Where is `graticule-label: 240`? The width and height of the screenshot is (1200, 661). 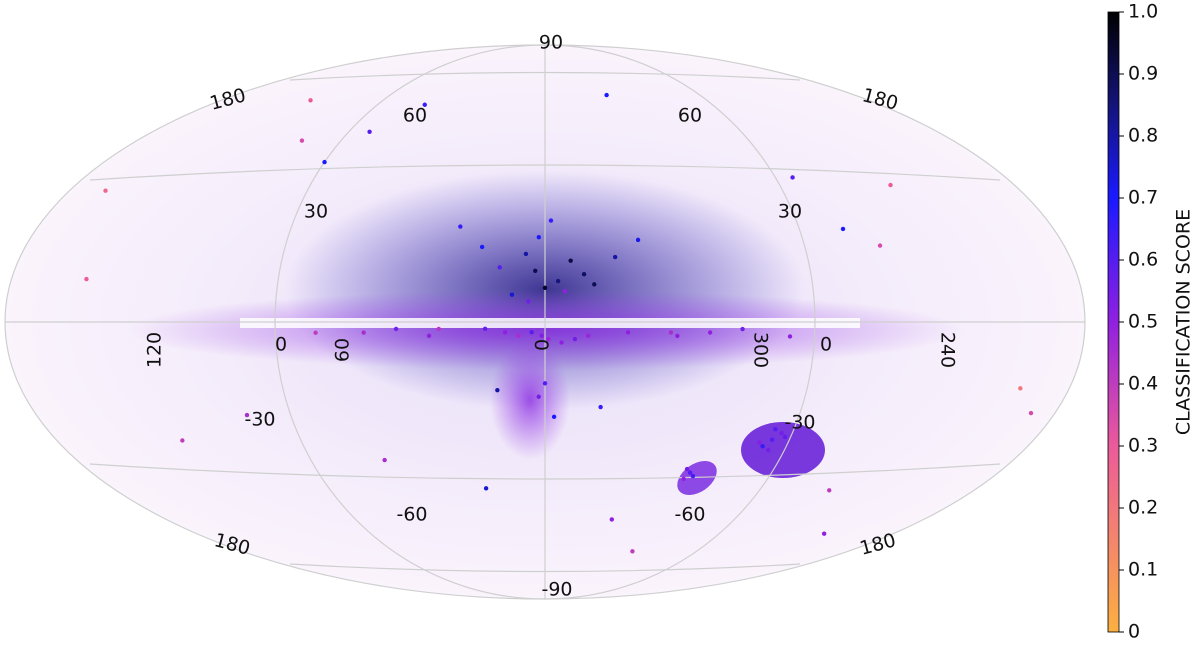 graticule-label: 240 is located at coordinates (948, 350).